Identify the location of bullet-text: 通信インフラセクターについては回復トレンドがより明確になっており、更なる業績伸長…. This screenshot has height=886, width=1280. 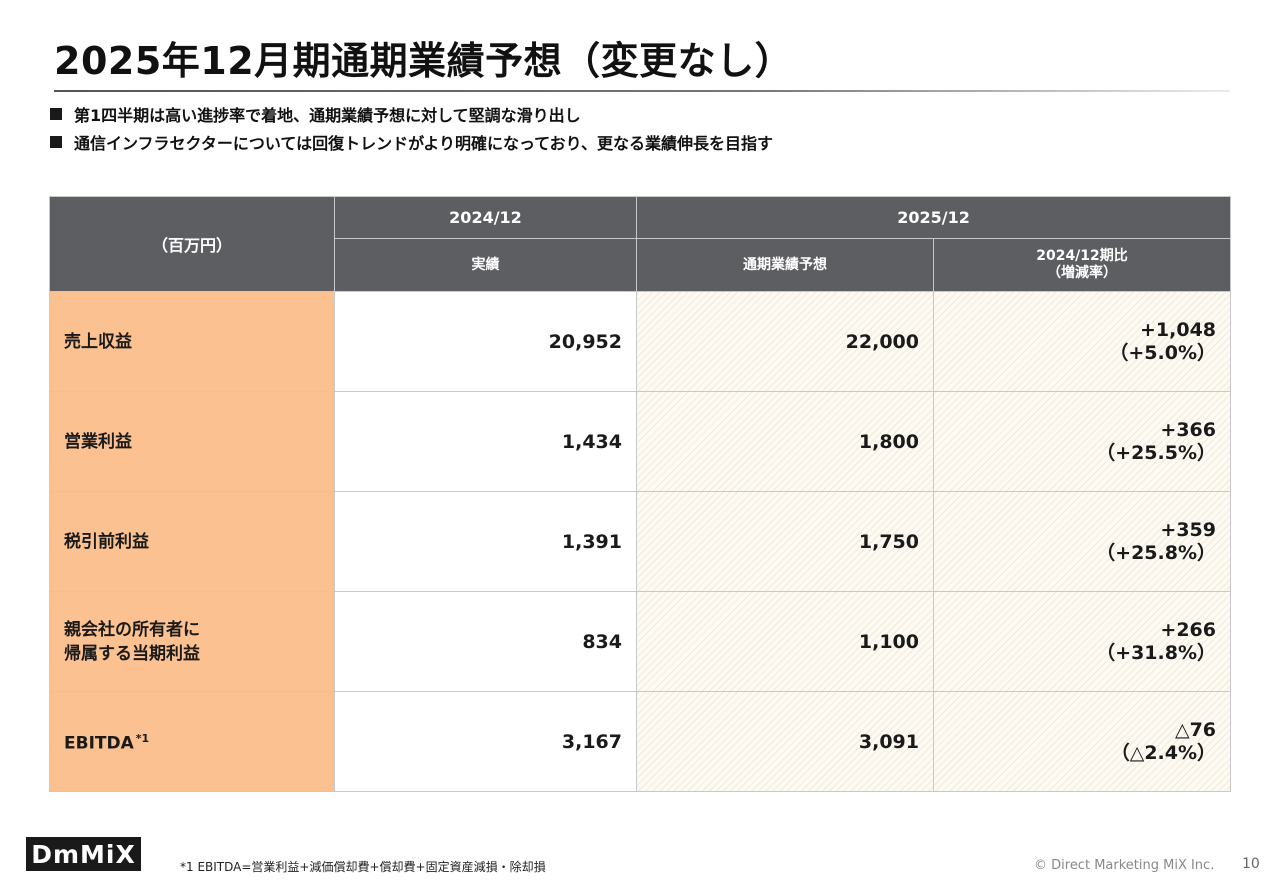
(424, 143).